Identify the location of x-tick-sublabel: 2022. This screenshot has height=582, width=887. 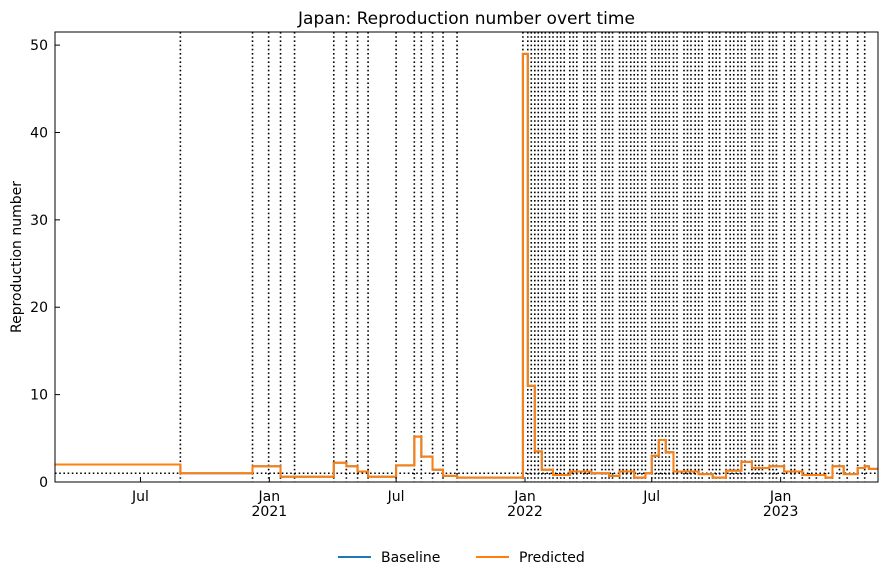
(525, 512).